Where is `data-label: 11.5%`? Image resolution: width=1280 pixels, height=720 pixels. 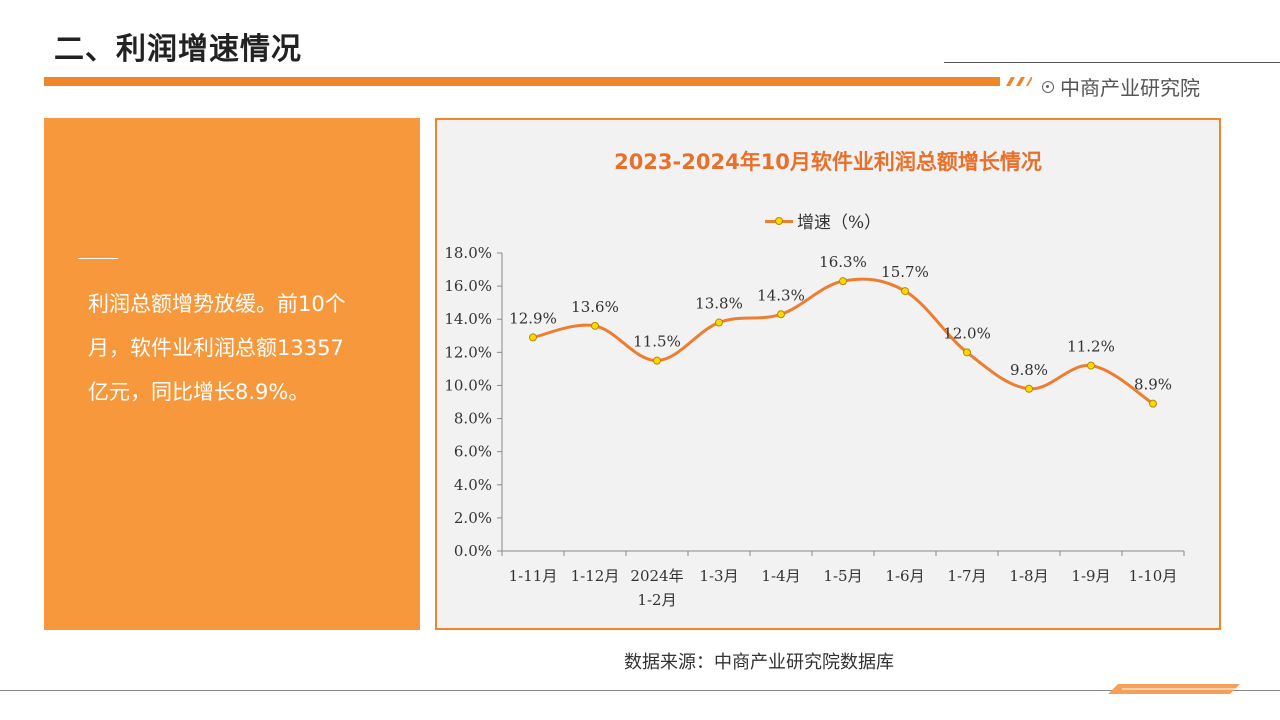
data-label: 11.5% is located at coordinates (657, 342).